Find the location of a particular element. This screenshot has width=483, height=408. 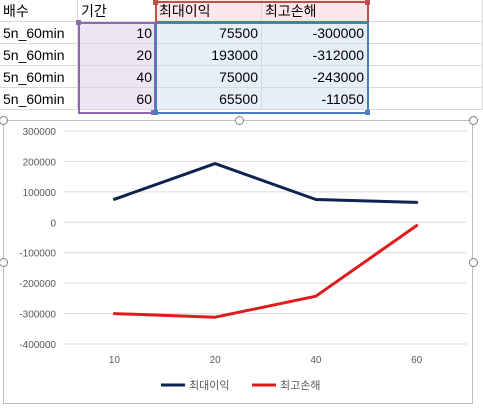

y-tick-label: -300000 is located at coordinates (37, 315).